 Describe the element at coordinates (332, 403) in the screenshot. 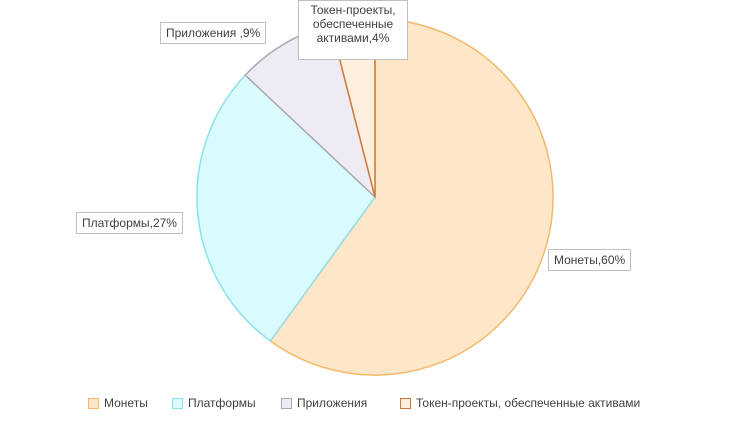

I see `legend-label: Приложения` at that location.